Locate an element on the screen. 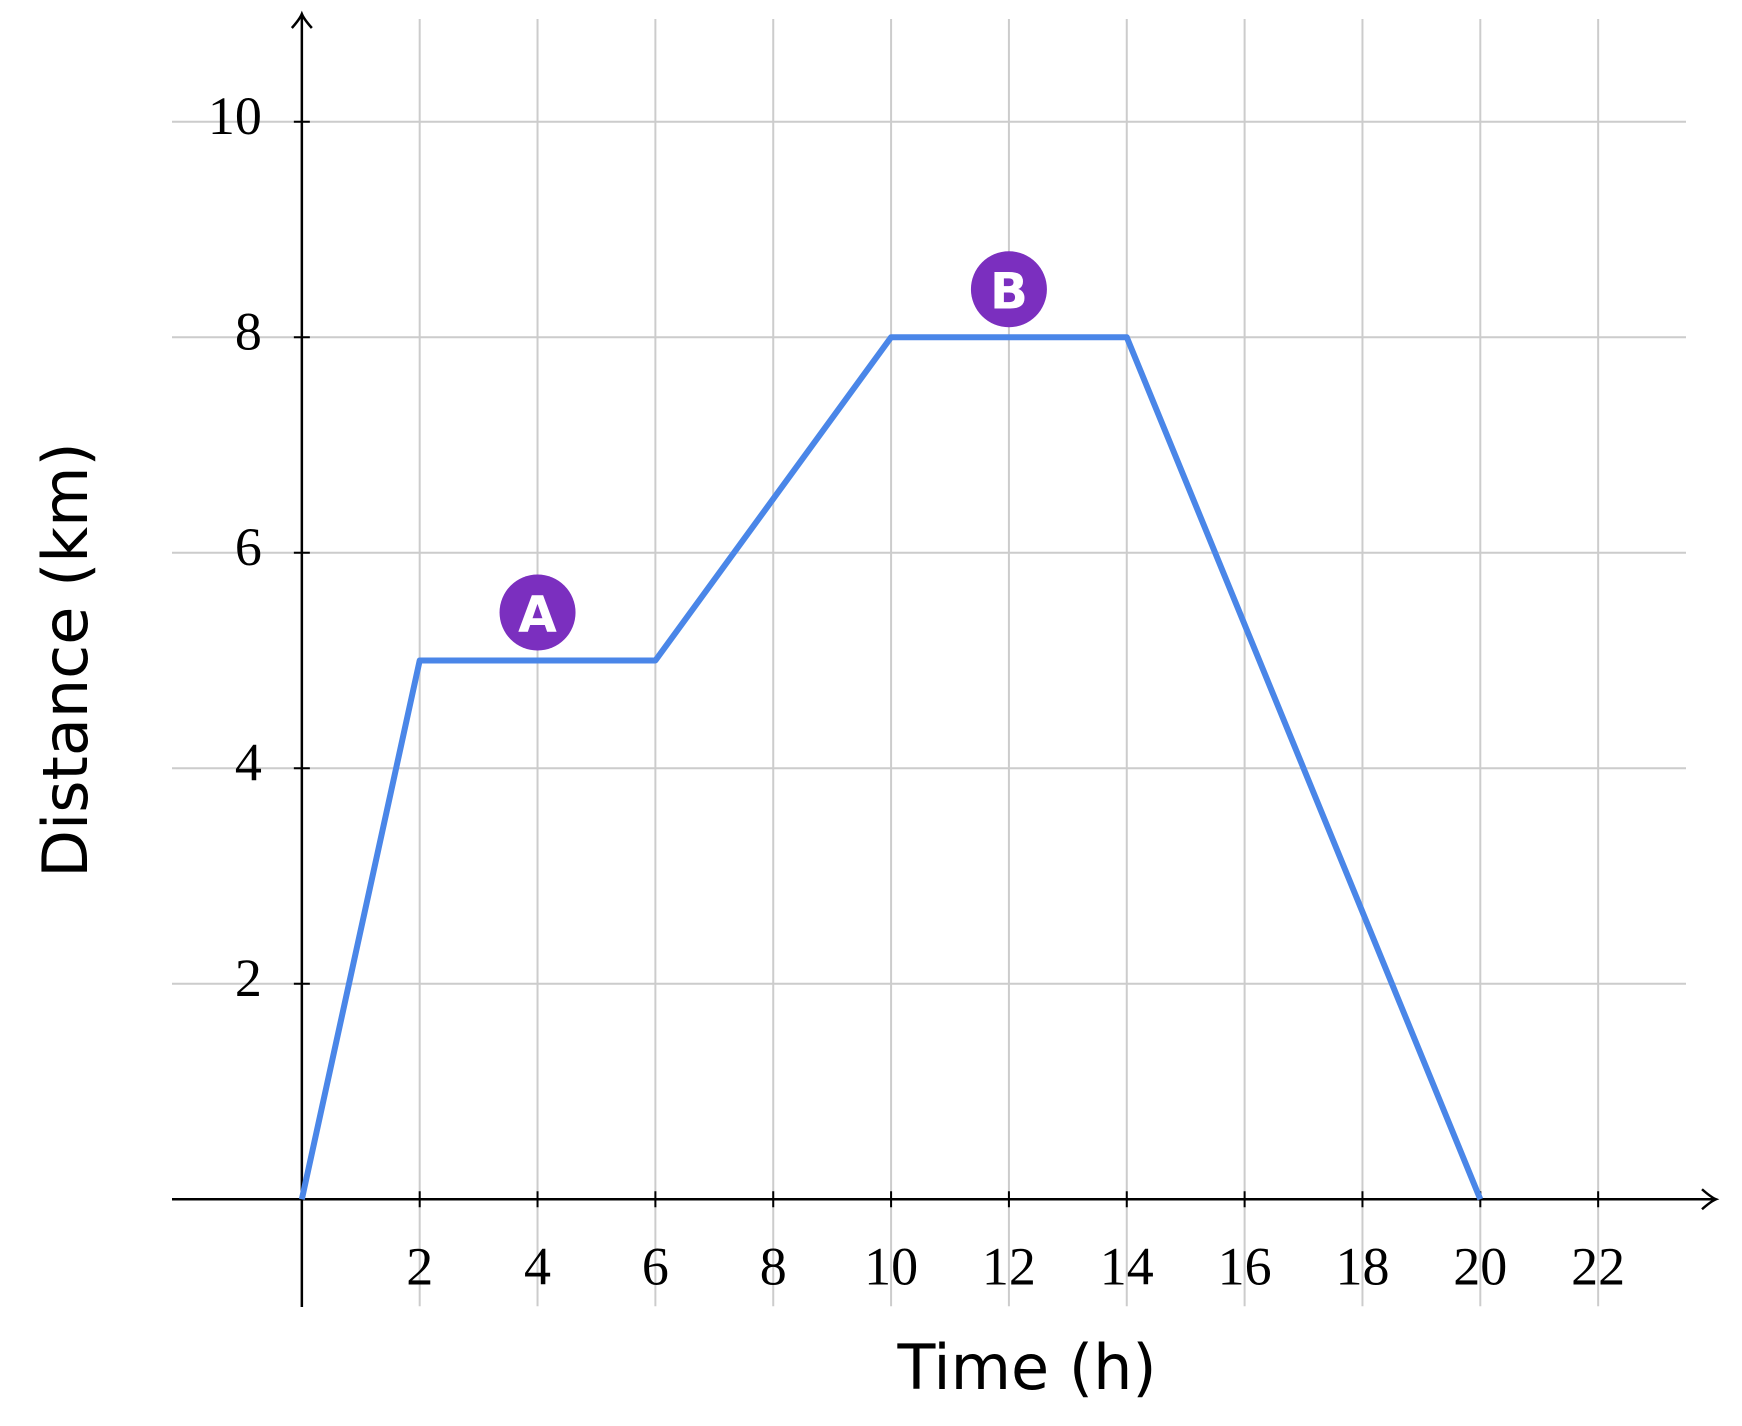 This screenshot has width=1742, height=1426. x-tick-label: 16 is located at coordinates (1245, 1267).